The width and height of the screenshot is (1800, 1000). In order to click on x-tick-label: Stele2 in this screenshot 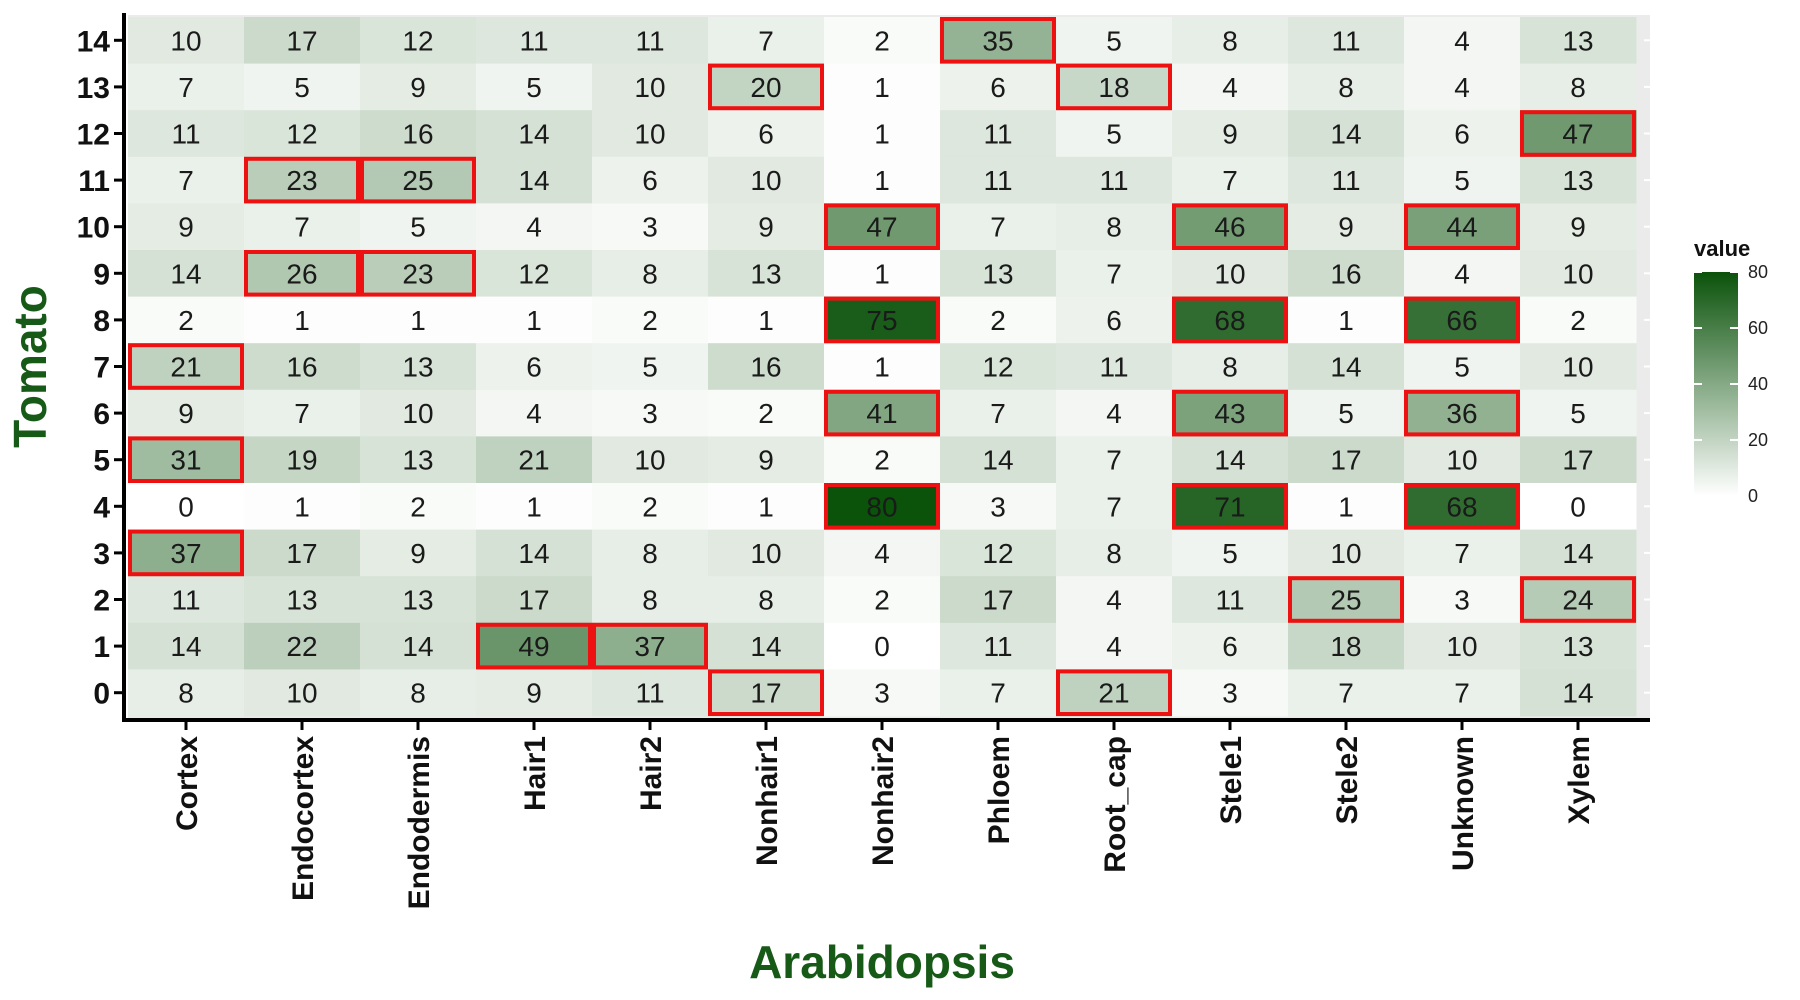, I will do `click(1347, 780)`.